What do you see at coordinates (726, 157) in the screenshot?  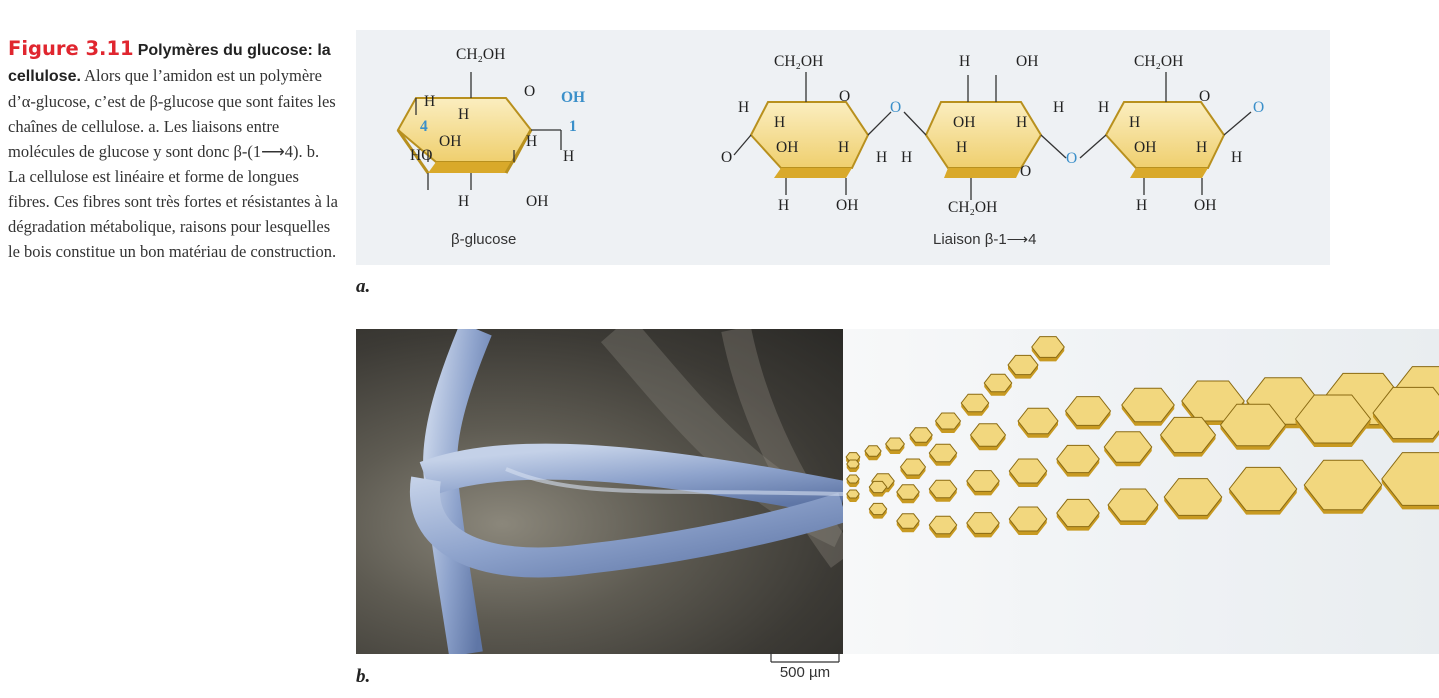 I see `o-label: O` at bounding box center [726, 157].